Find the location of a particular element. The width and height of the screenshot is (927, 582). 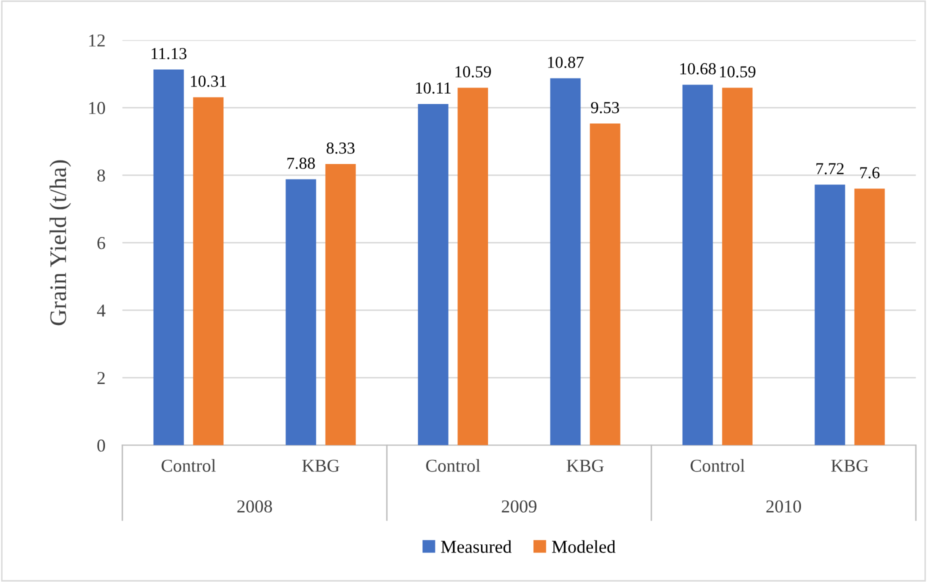

text: 2009 is located at coordinates (519, 506).